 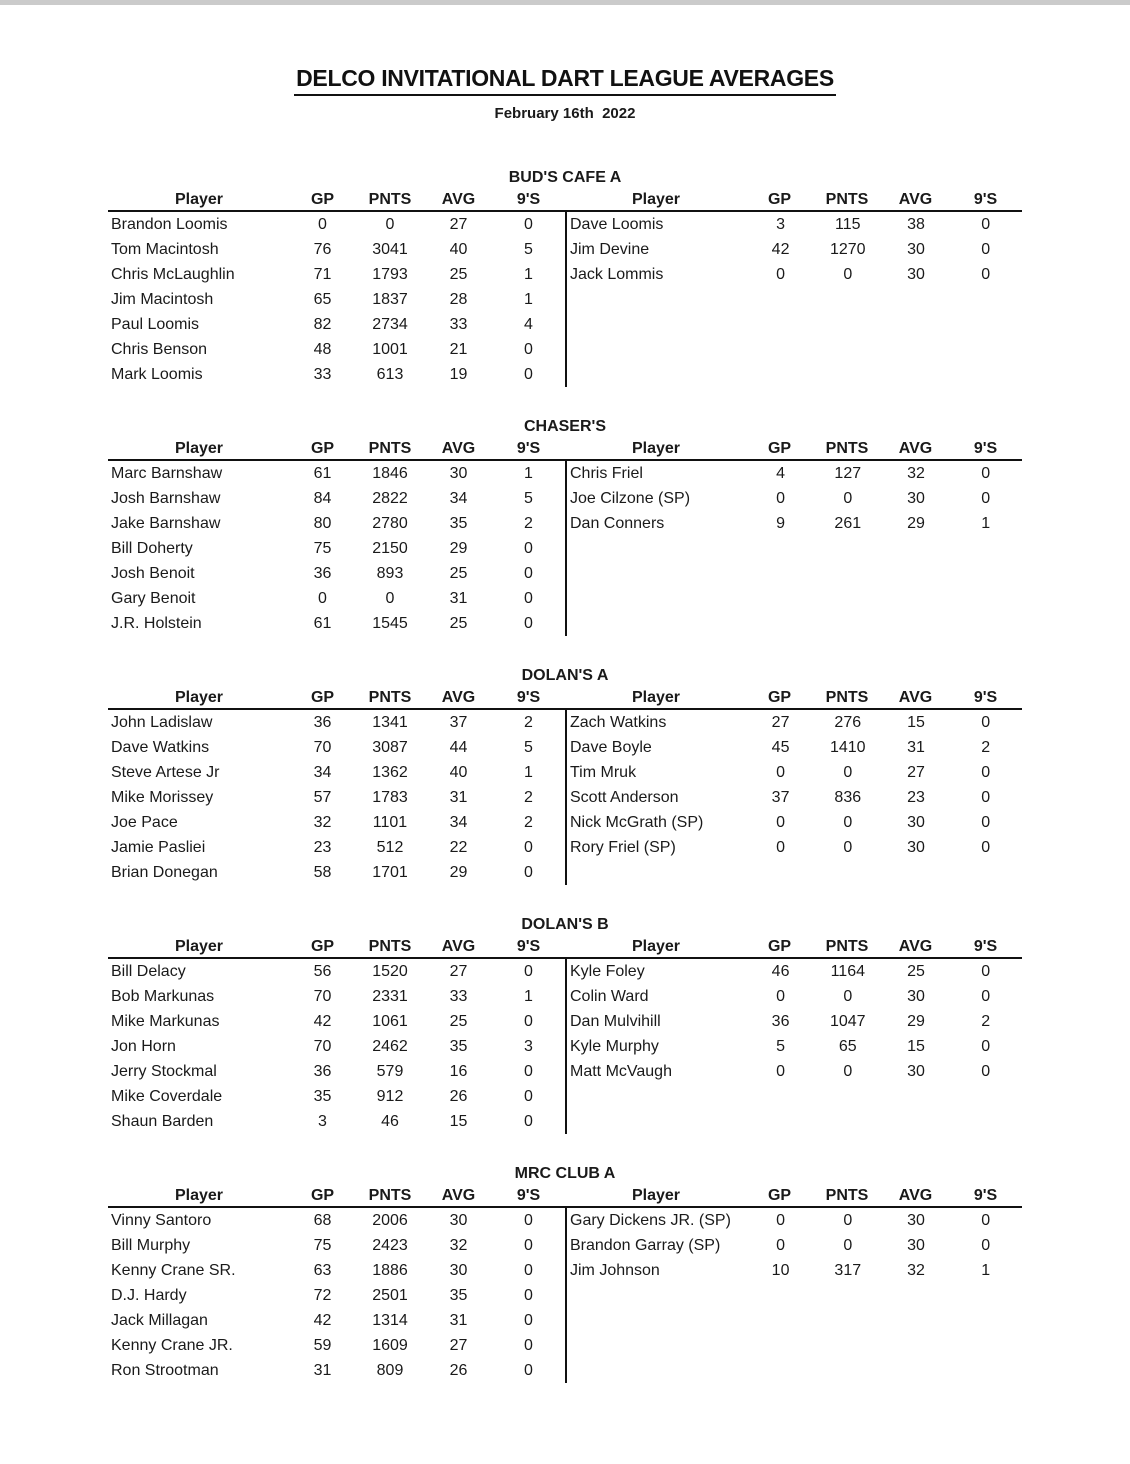 I want to click on player-name: Jack Lommis, so click(x=617, y=274).